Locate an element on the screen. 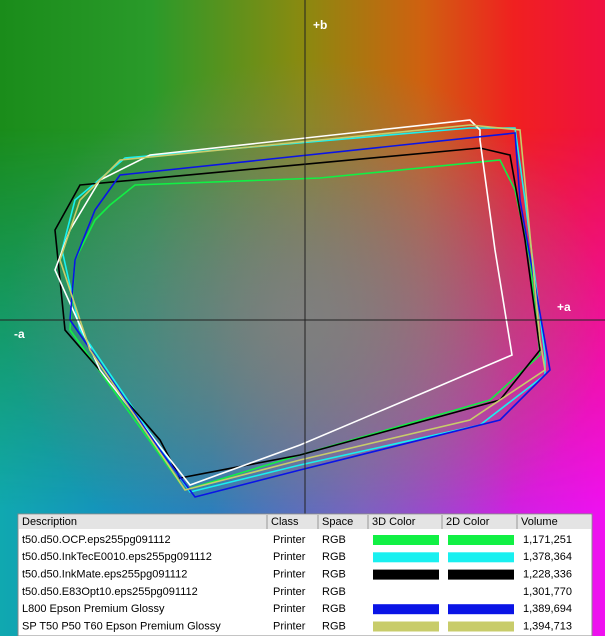 The height and width of the screenshot is (636, 605). table-header is located at coordinates (305, 522).